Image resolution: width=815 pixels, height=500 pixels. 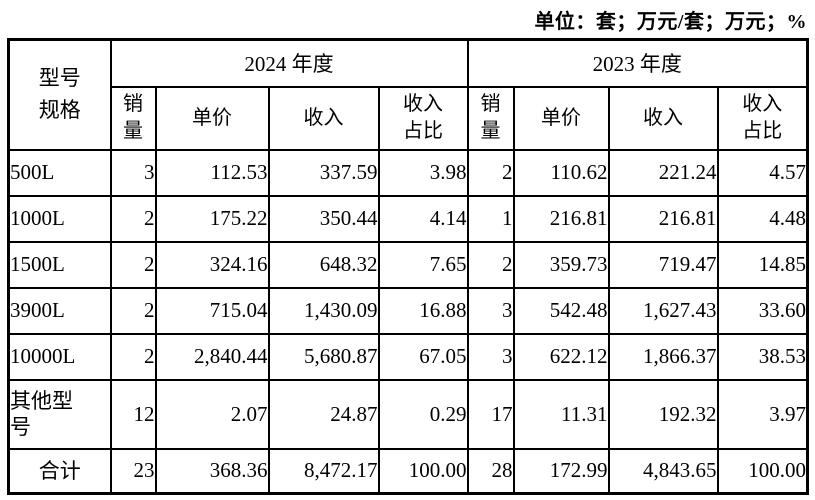 I want to click on data-cell: 175.22, so click(x=212, y=218).